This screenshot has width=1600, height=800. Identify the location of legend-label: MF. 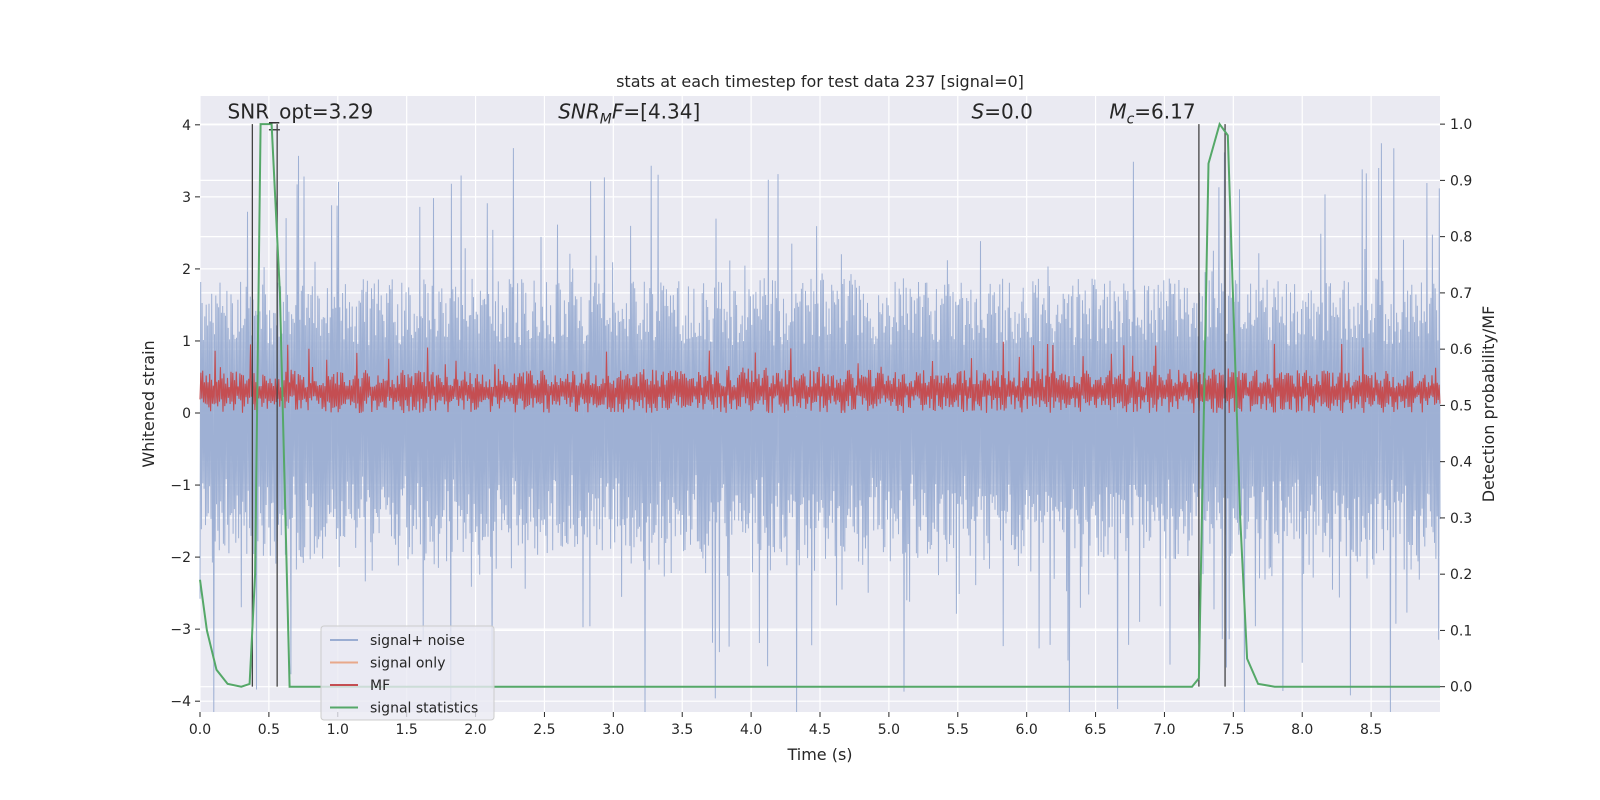
(380, 686).